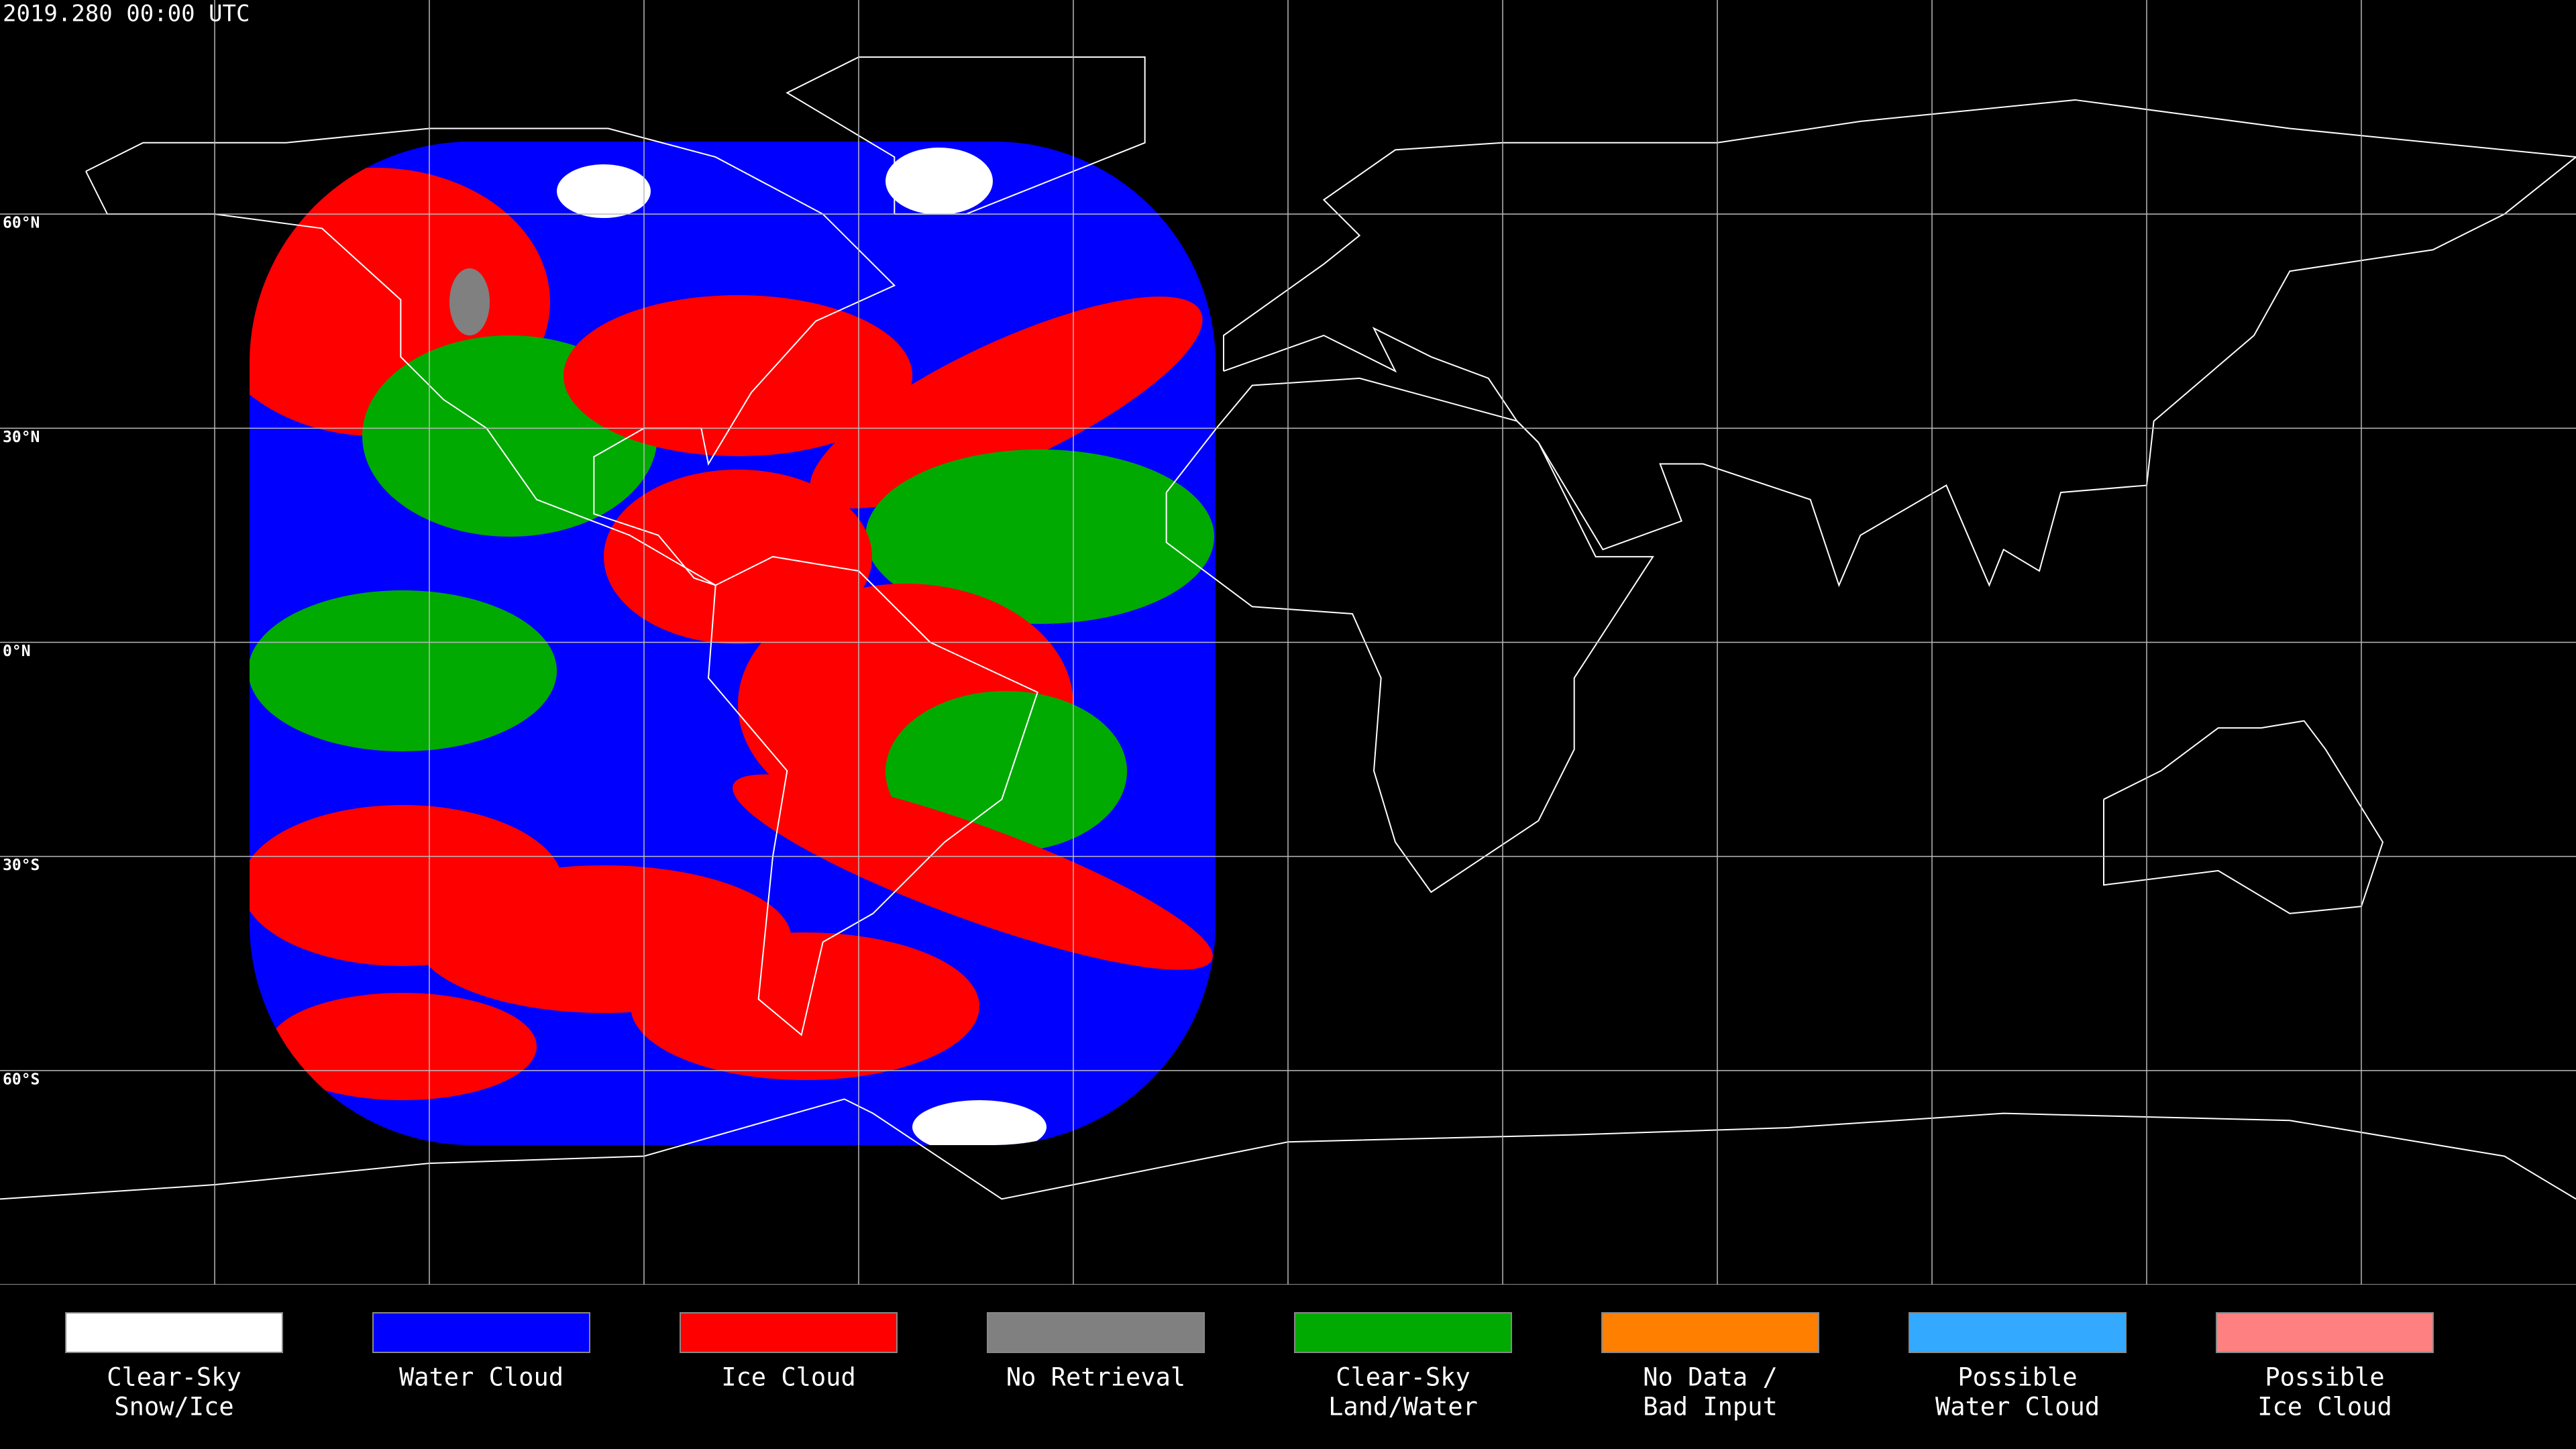 The height and width of the screenshot is (1449, 2576). Describe the element at coordinates (1403, 1407) in the screenshot. I see `legend-label: Land/Water` at that location.